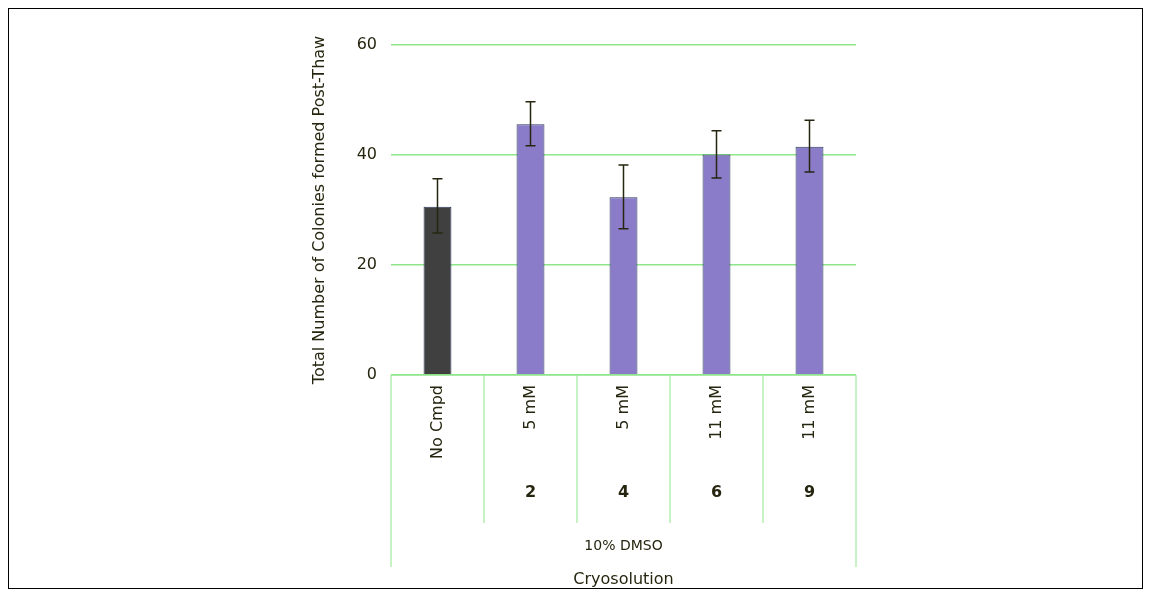 This screenshot has height=597, width=1151. I want to click on category-label: 5 mM 4, so click(622, 443).